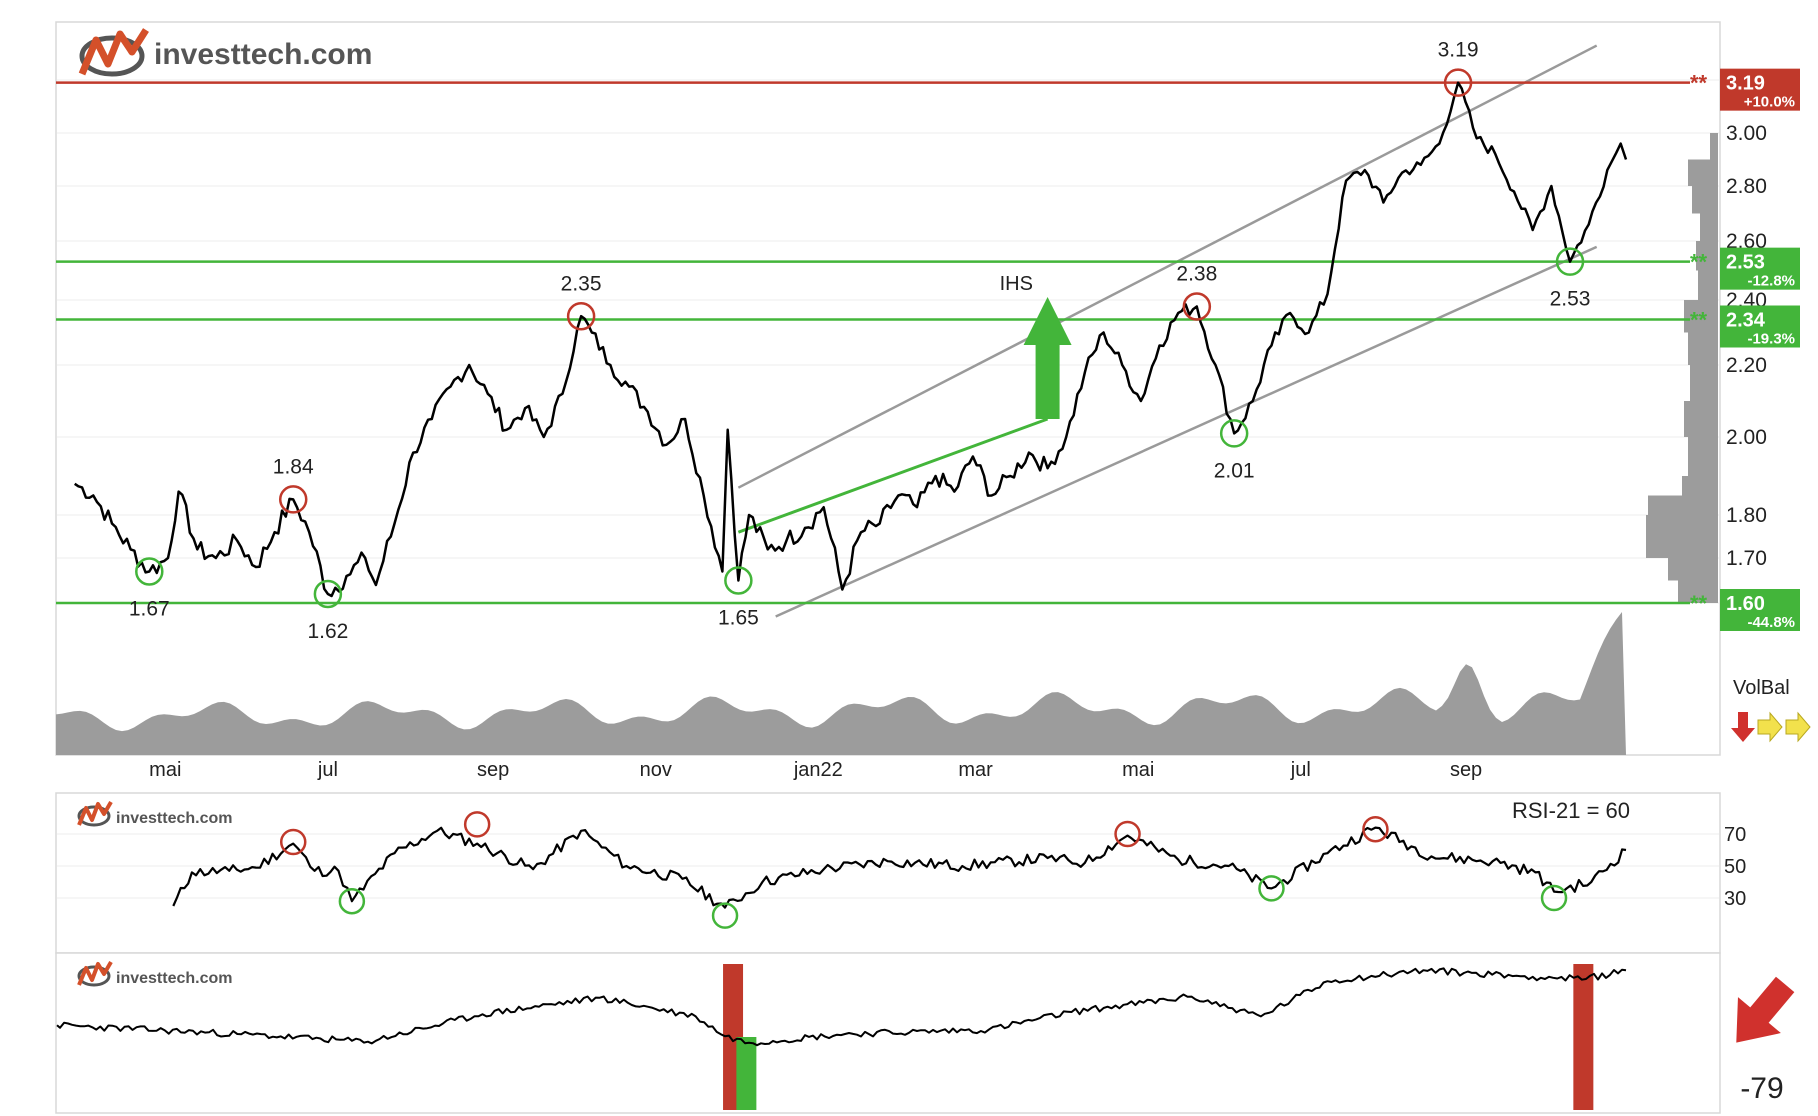  What do you see at coordinates (1771, 622) in the screenshot?
I see `level-percent-label: -44.8%` at bounding box center [1771, 622].